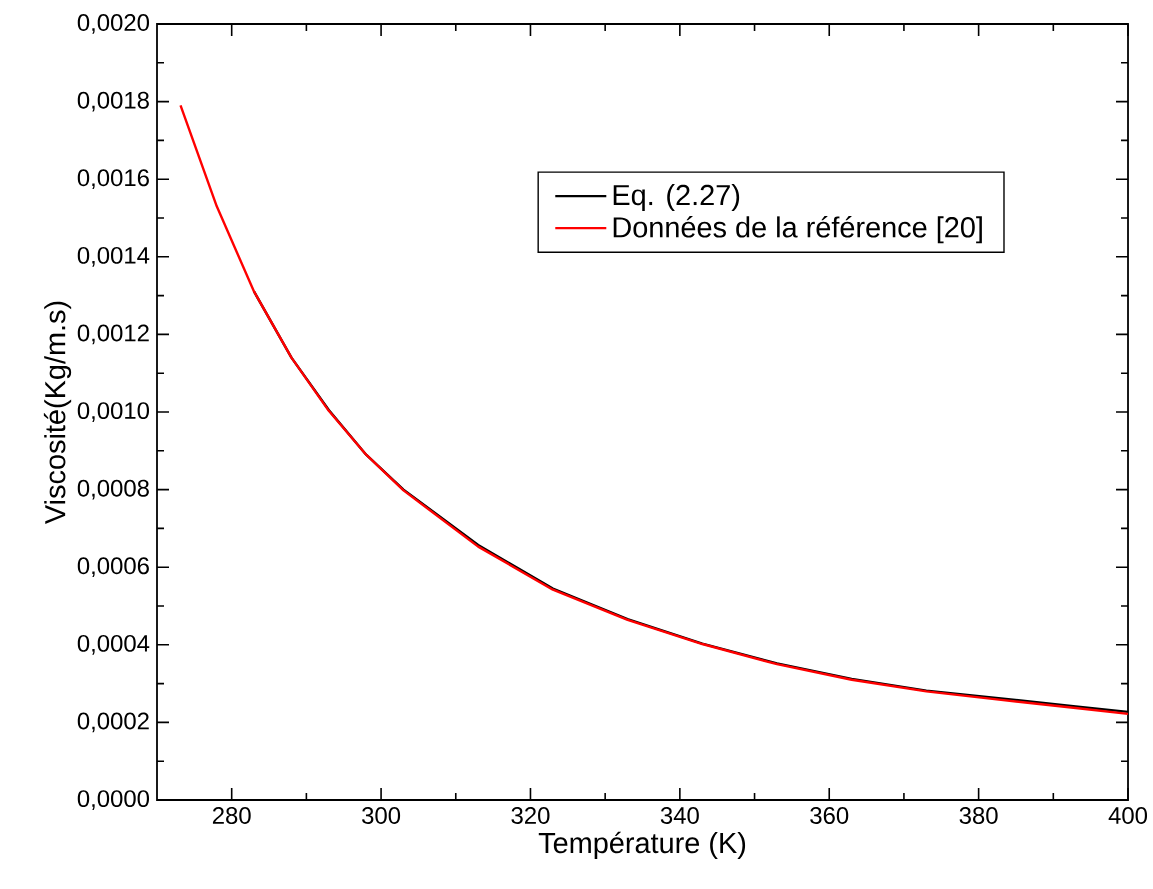  I want to click on y-tick-label: 0,0006, so click(113, 567).